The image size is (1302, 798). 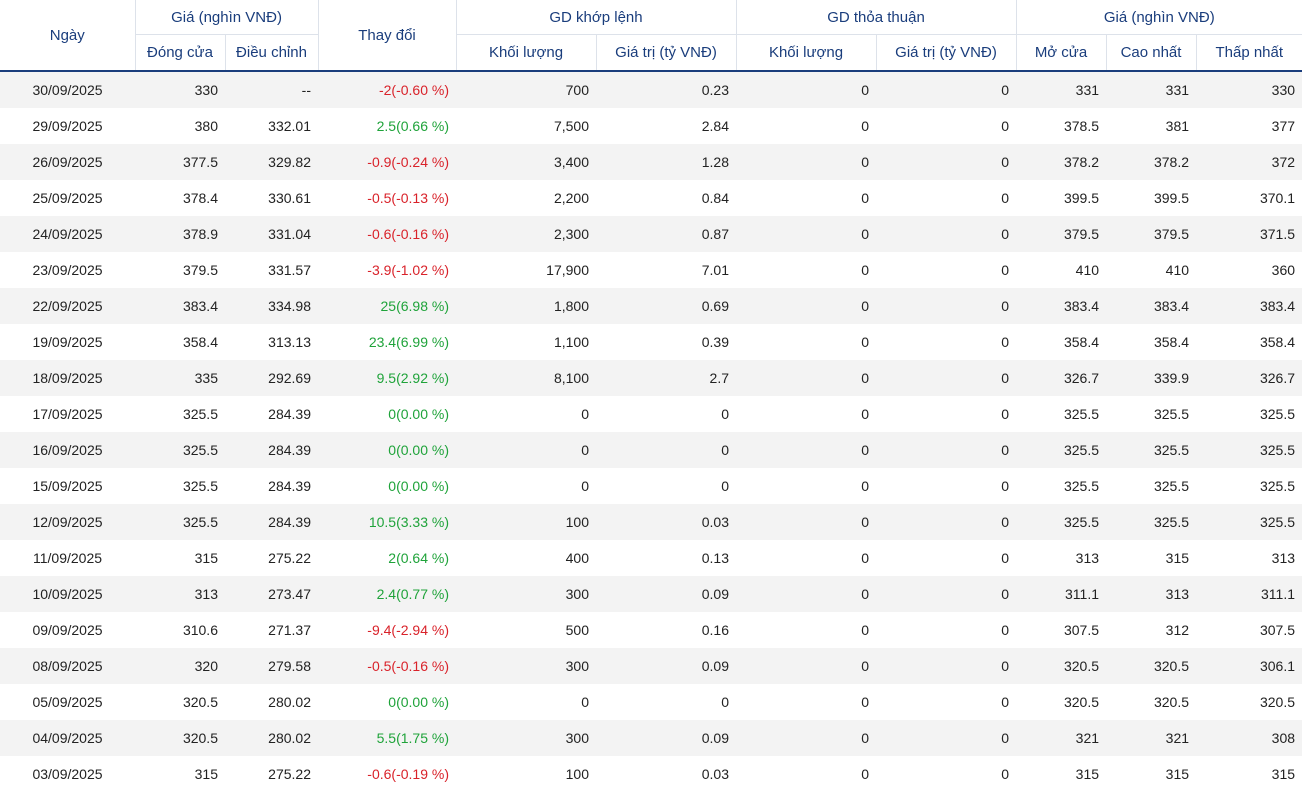 What do you see at coordinates (387, 198) in the screenshot?
I see `change-cell: -0.5(-0.13 %)` at bounding box center [387, 198].